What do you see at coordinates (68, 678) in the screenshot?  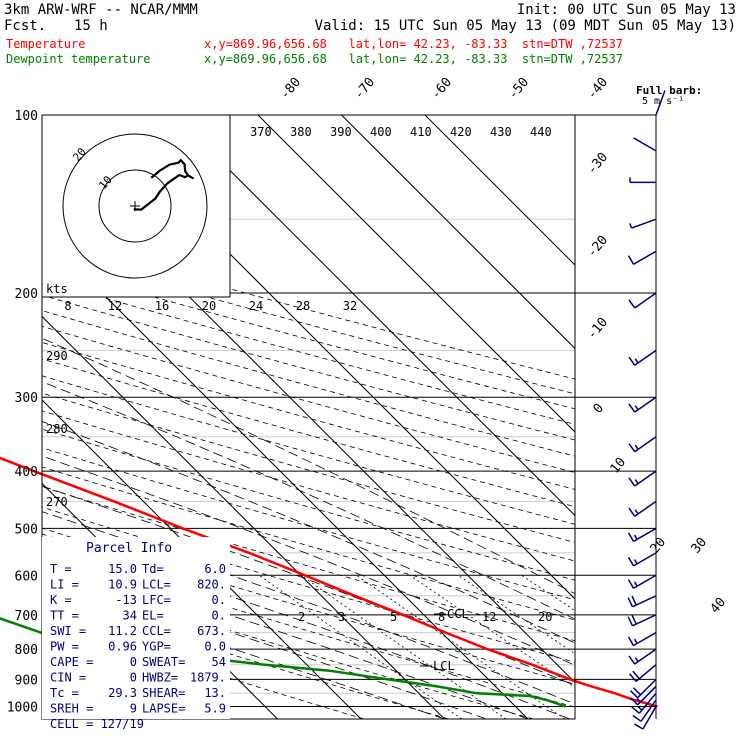 I see `parcel-label: CIN =` at bounding box center [68, 678].